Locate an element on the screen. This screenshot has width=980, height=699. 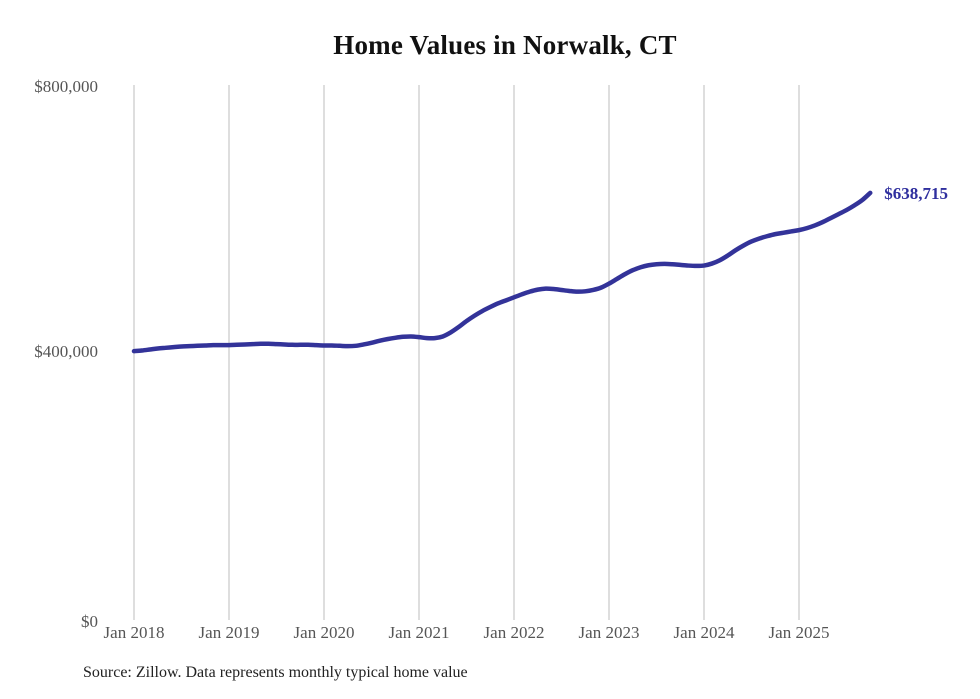
end-value-annotation: $638,715 is located at coordinates (916, 193).